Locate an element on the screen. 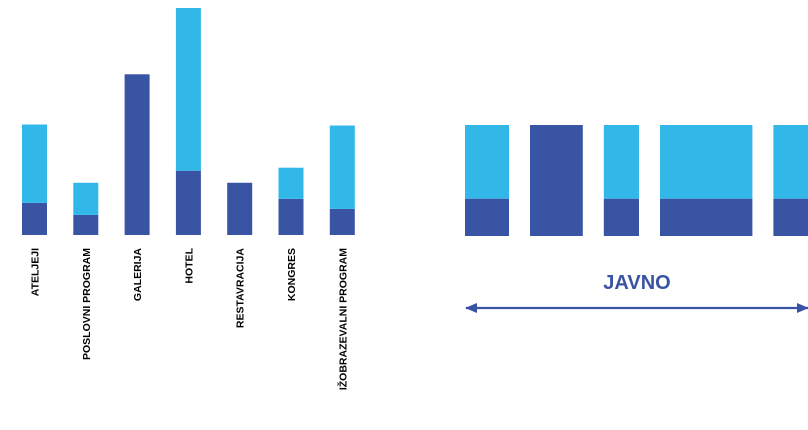 Image resolution: width=808 pixels, height=430 pixels. block-3-base is located at coordinates (621, 217).